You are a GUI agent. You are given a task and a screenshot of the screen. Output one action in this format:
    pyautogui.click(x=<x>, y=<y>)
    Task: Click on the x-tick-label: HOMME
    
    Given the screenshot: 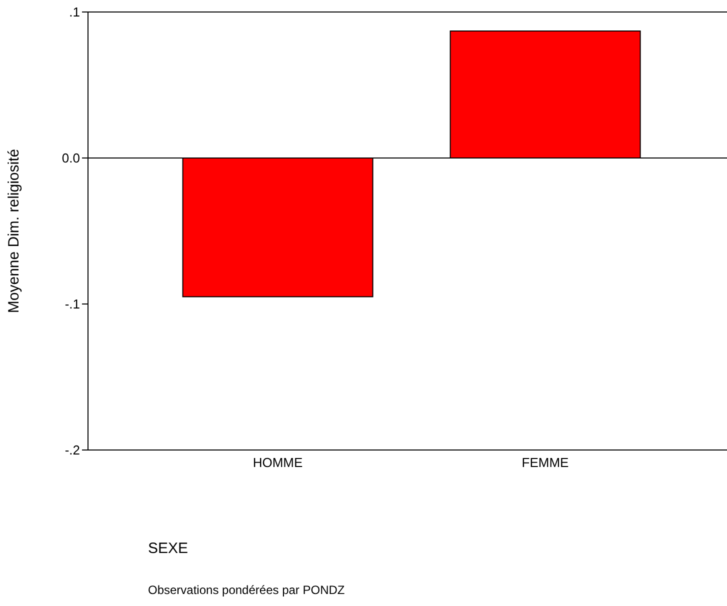 What is the action you would take?
    pyautogui.click(x=277, y=462)
    